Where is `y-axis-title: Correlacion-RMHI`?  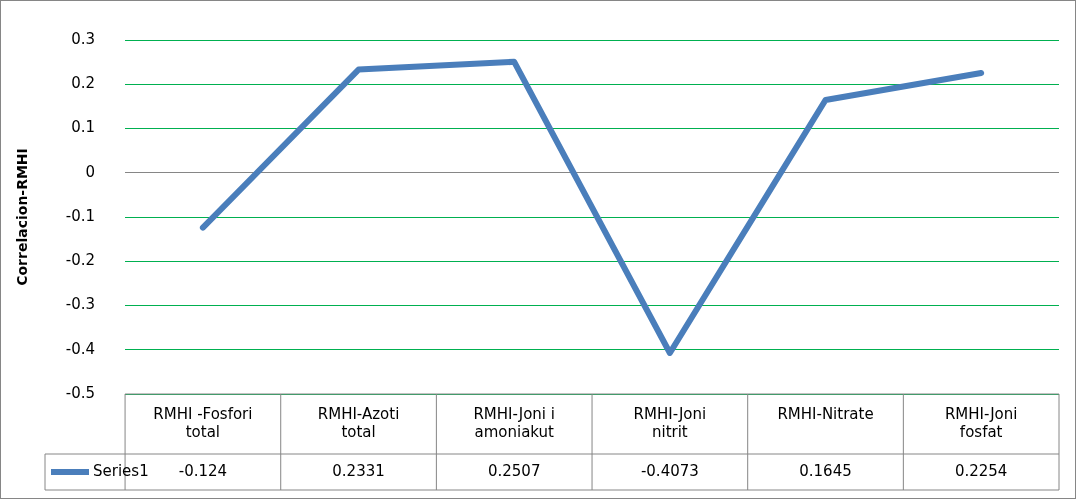
y-axis-title: Correlacion-RMHI is located at coordinates (22, 217).